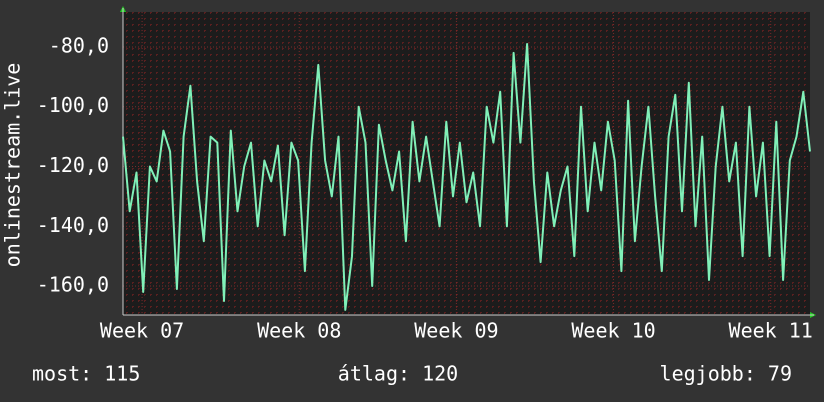 The width and height of the screenshot is (824, 402). What do you see at coordinates (613, 331) in the screenshot?
I see `x-tick-label: Week 10` at bounding box center [613, 331].